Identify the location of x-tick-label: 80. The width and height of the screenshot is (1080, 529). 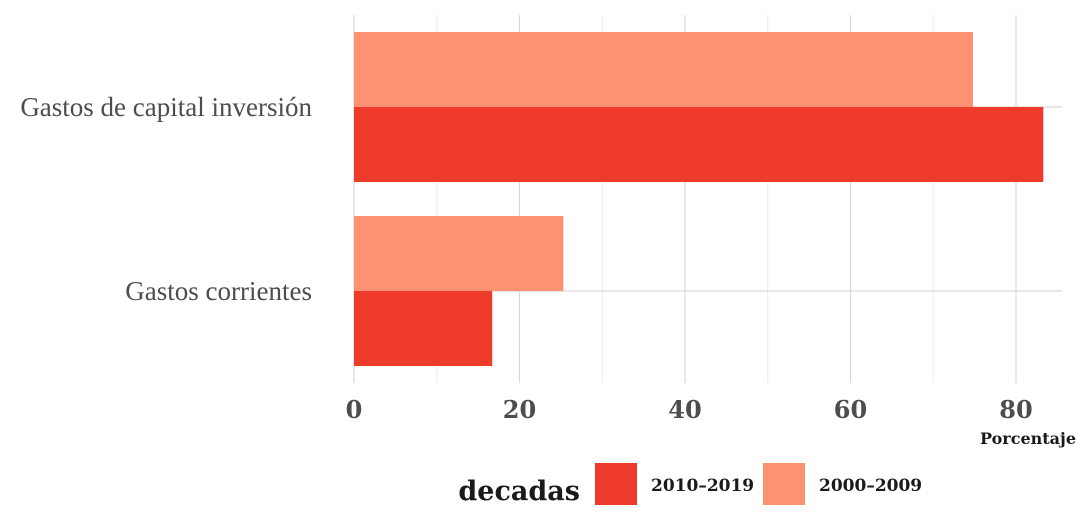
(1015, 409).